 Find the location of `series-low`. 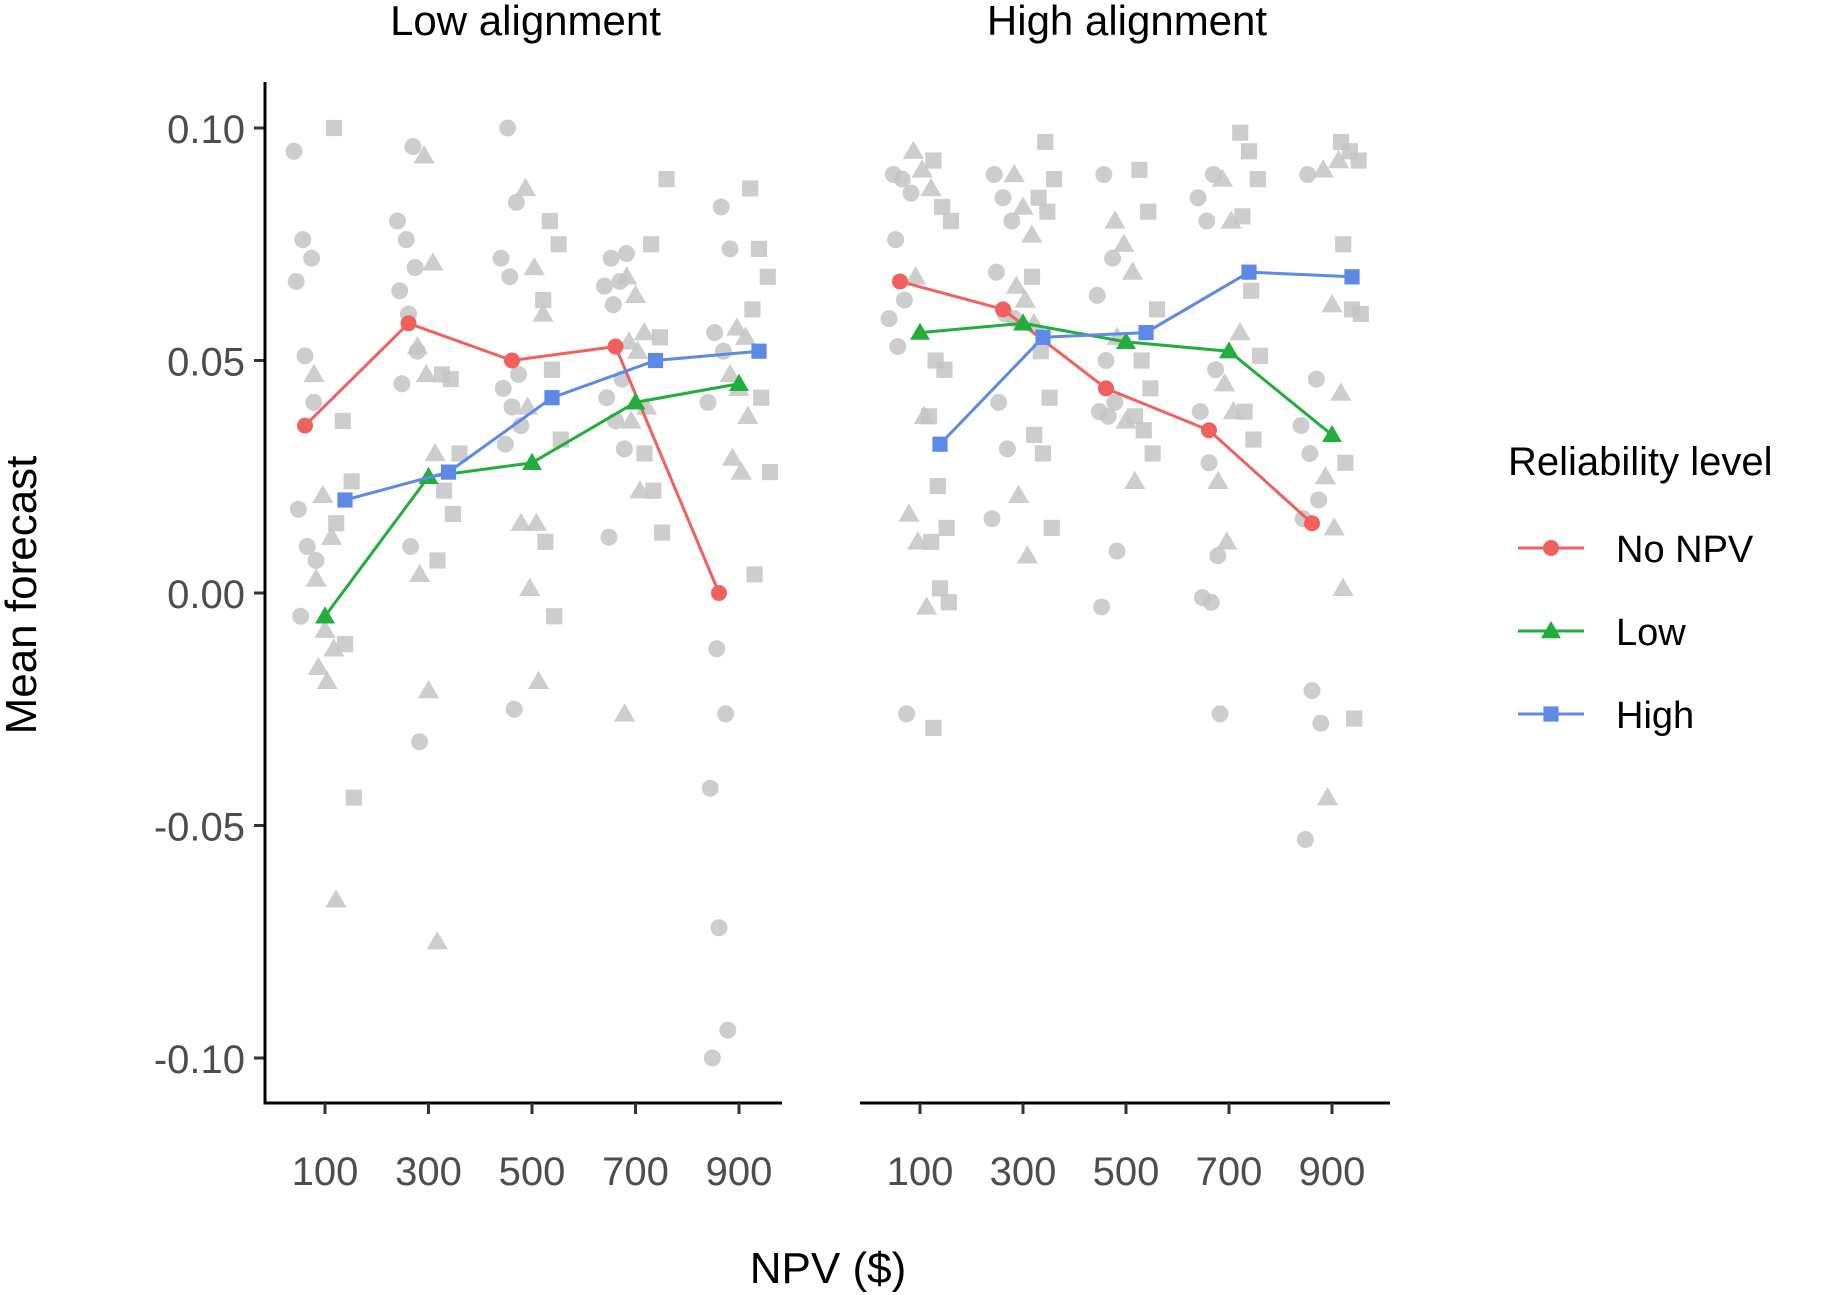

series-low is located at coordinates (1126, 378).